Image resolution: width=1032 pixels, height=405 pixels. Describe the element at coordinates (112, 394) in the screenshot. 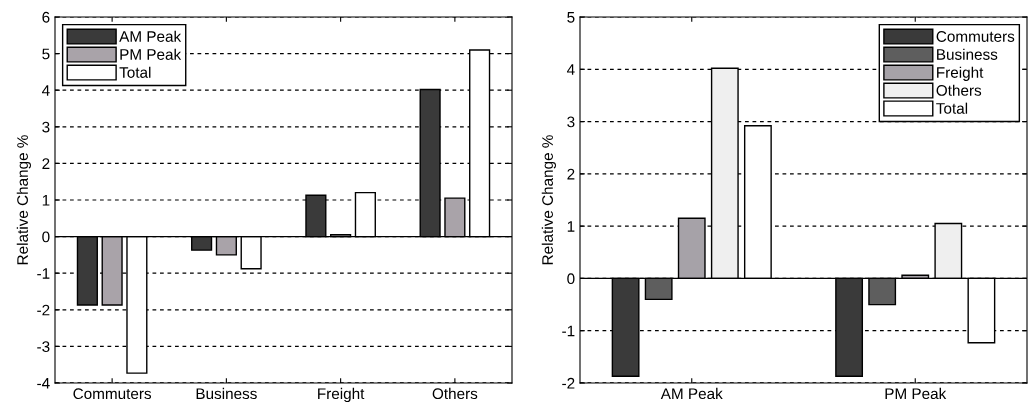

I see `x-tick-label: Commuters` at that location.